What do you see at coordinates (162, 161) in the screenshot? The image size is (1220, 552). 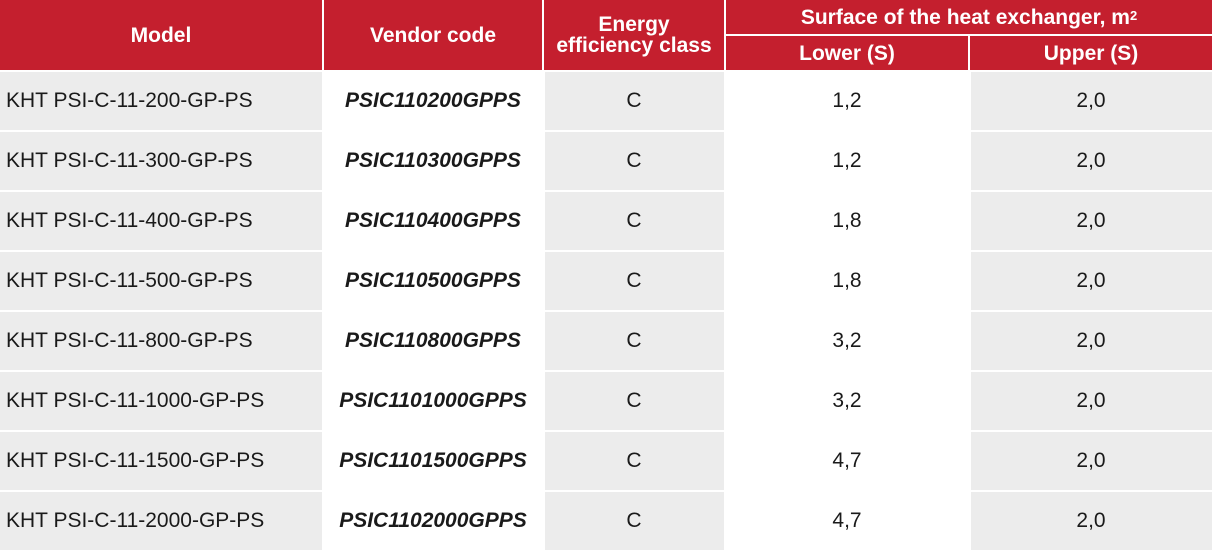 I see `model-cell: KHT PSI-C-11-300-GP-PS` at bounding box center [162, 161].